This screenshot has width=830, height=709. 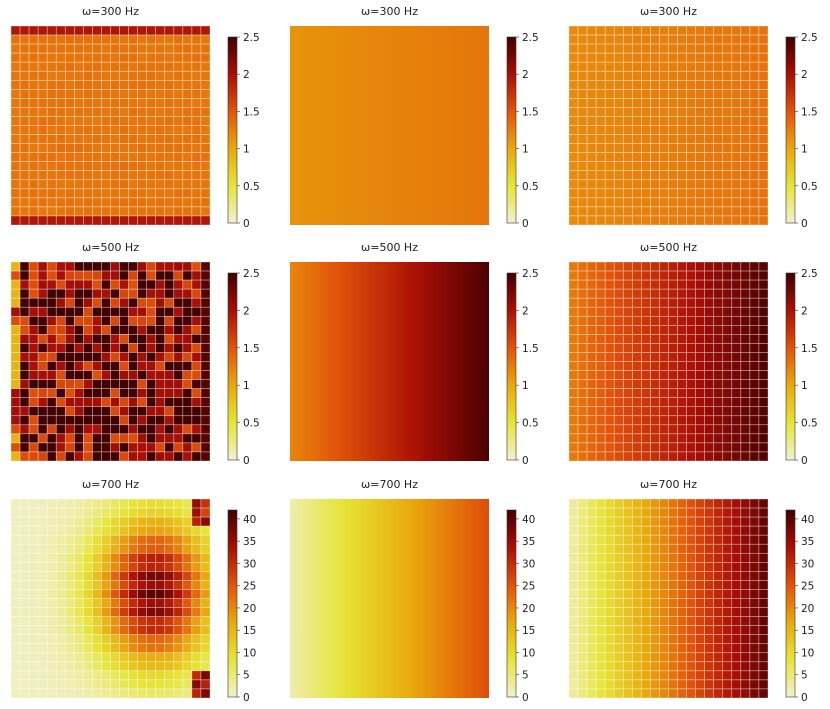 I want to click on colorbar-tick-label: 2.5, so click(x=809, y=38).